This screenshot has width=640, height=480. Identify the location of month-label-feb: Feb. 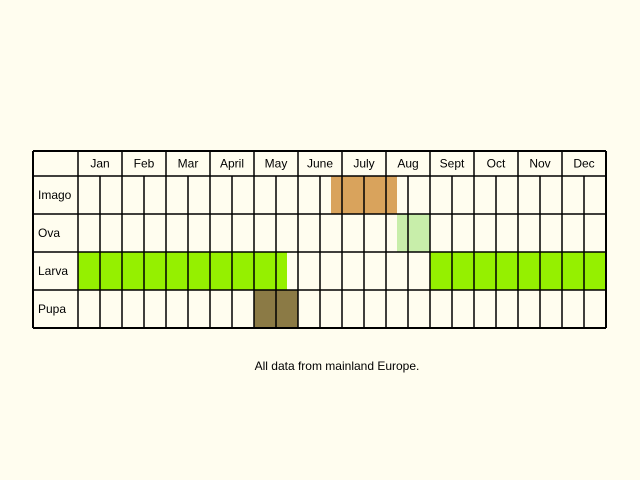
(144, 164).